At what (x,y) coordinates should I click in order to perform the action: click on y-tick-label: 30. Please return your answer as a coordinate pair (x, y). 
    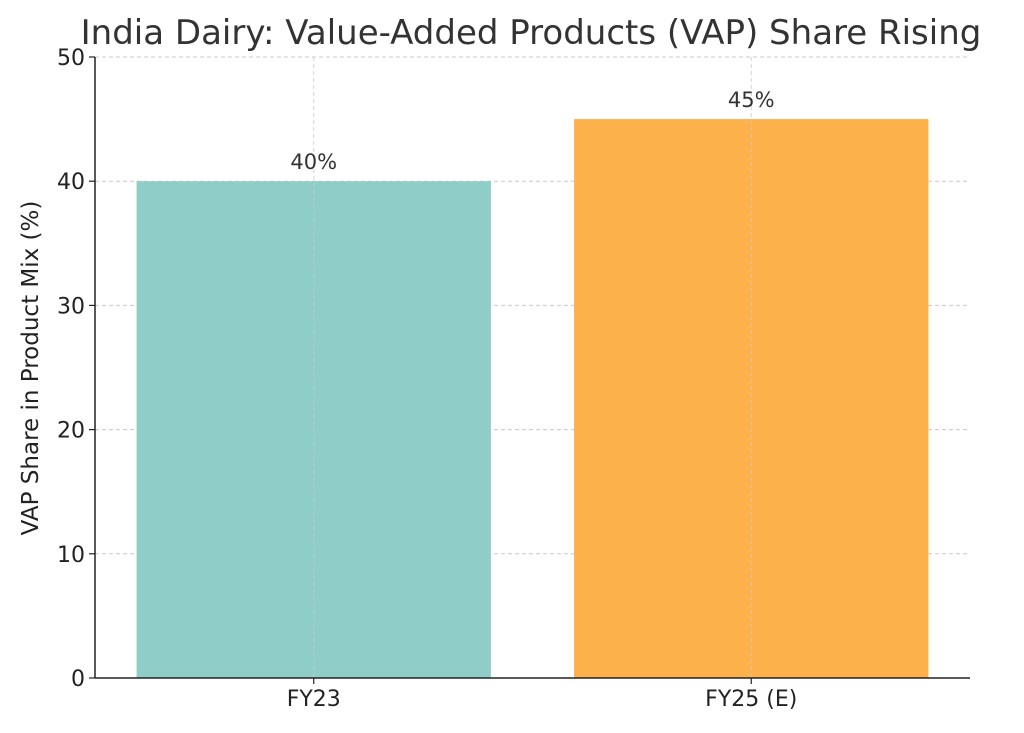
    Looking at the image, I should click on (71, 306).